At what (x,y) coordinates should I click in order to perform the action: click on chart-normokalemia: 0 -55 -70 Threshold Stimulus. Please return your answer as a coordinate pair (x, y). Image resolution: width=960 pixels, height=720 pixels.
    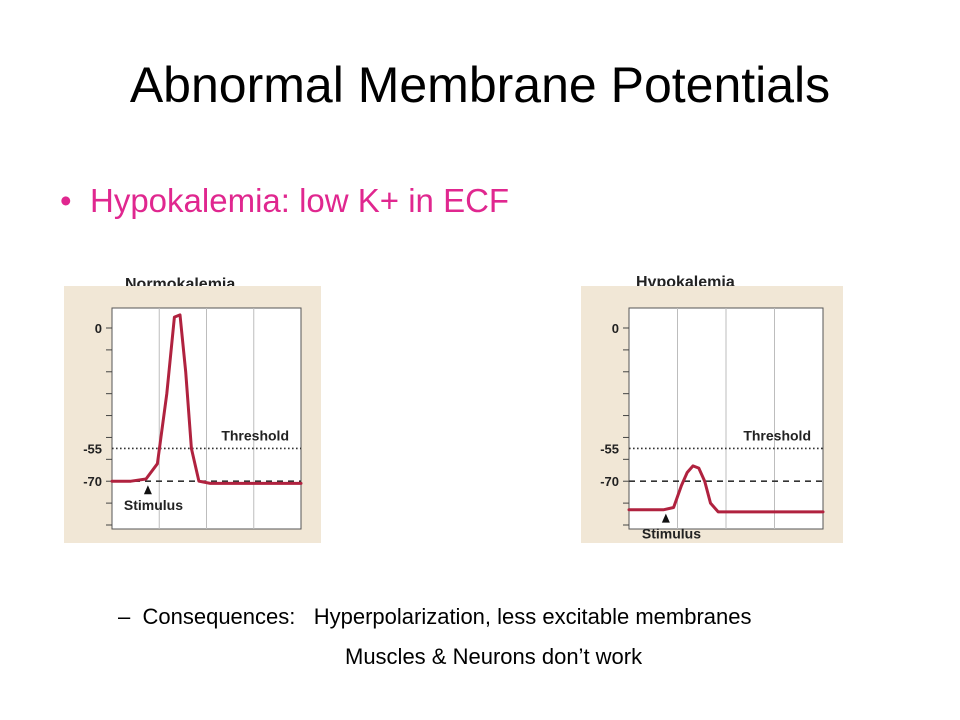
    Looking at the image, I should click on (192, 414).